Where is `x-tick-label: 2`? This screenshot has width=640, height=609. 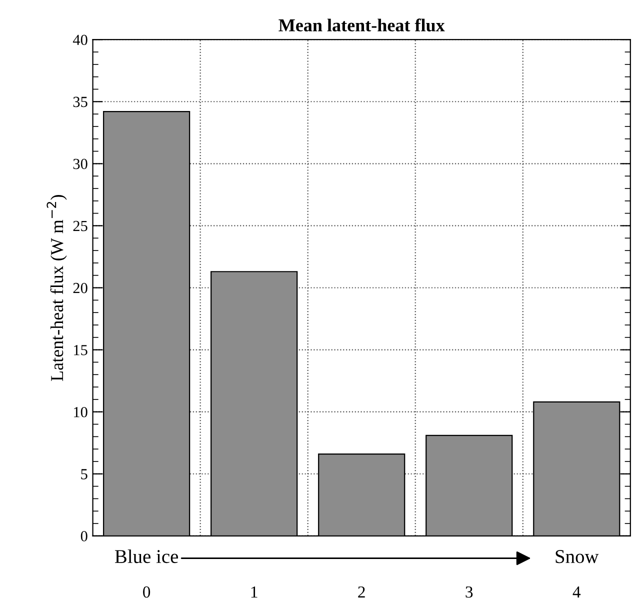 x-tick-label: 2 is located at coordinates (361, 592).